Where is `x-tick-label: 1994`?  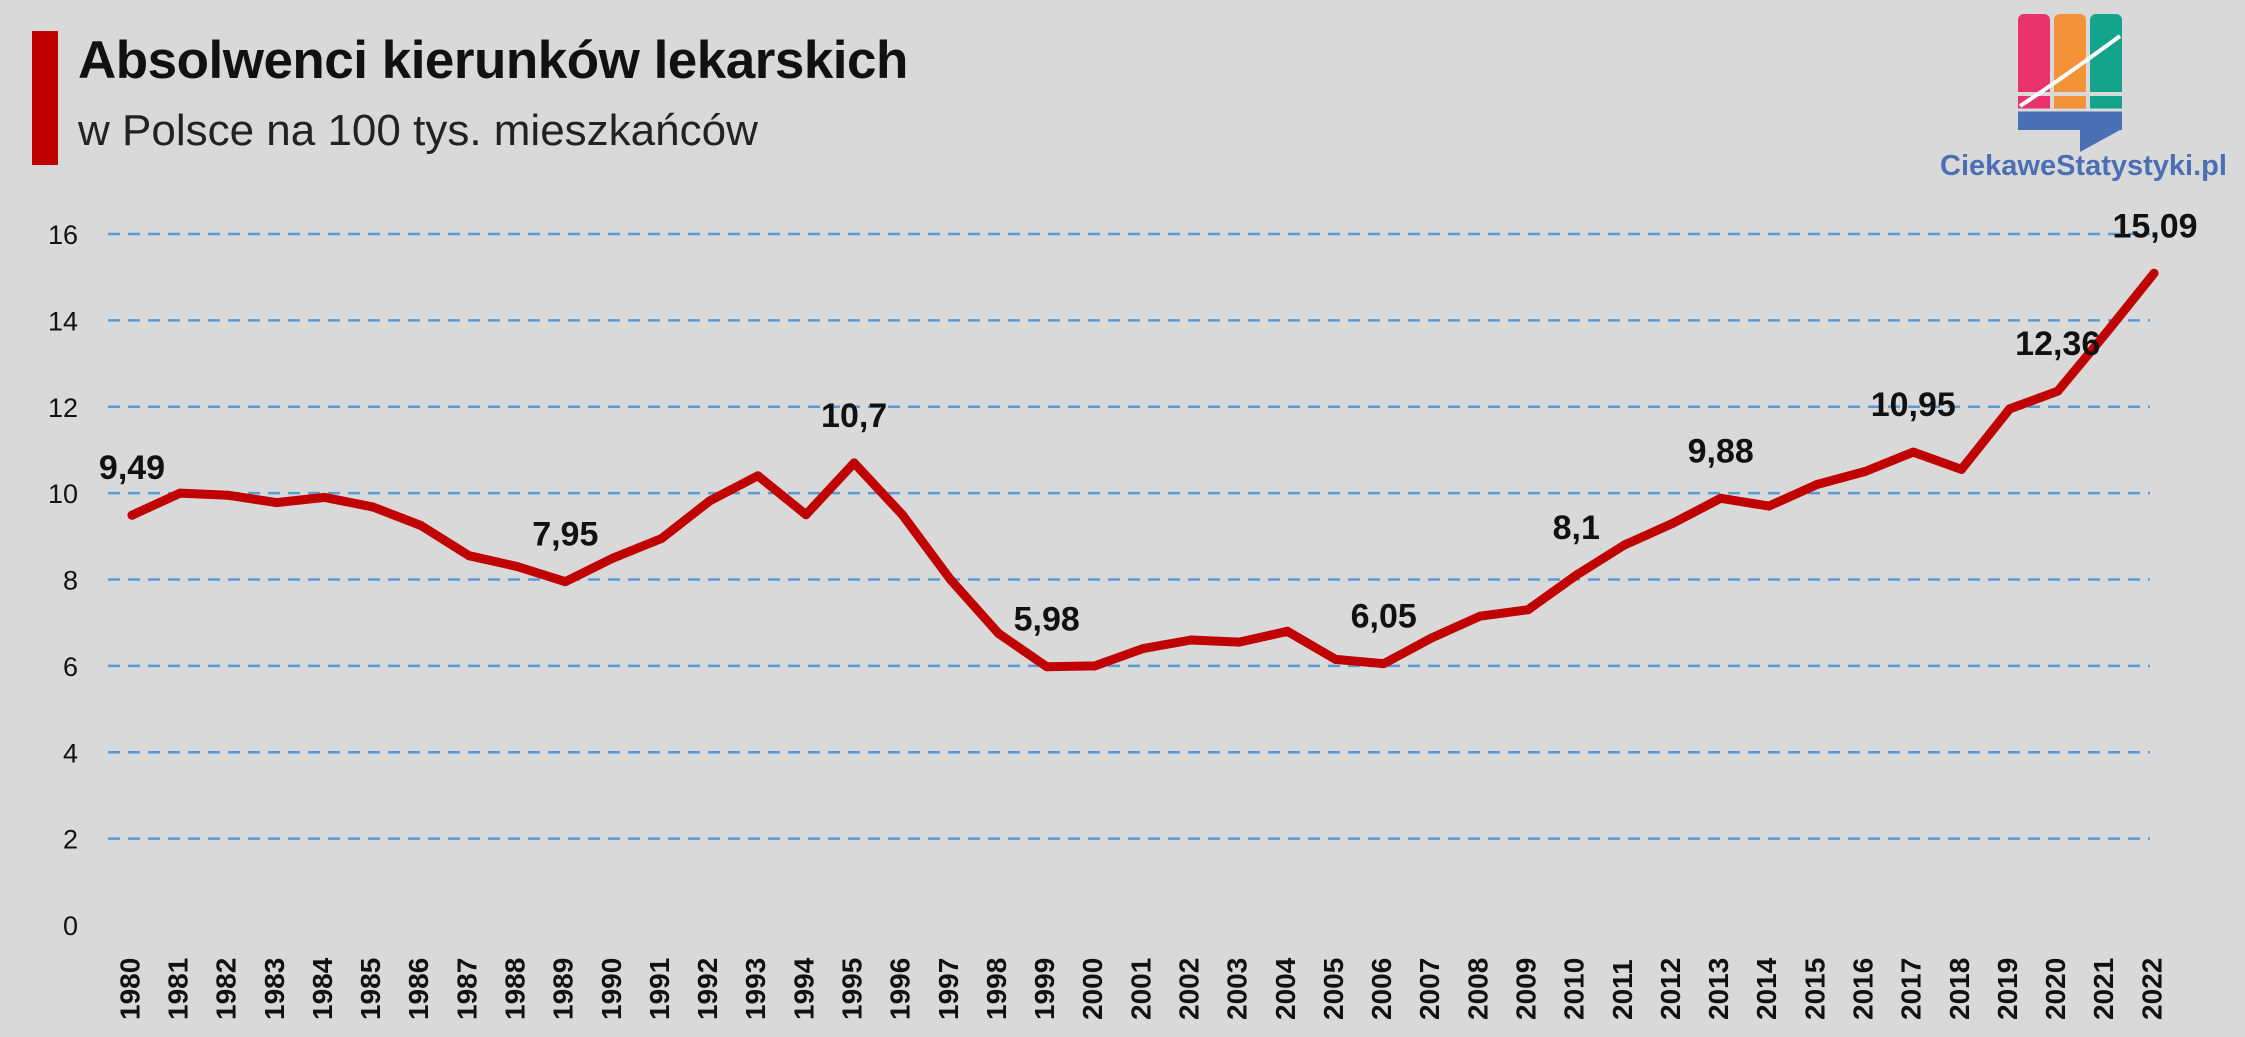
x-tick-label: 1994 is located at coordinates (803, 988).